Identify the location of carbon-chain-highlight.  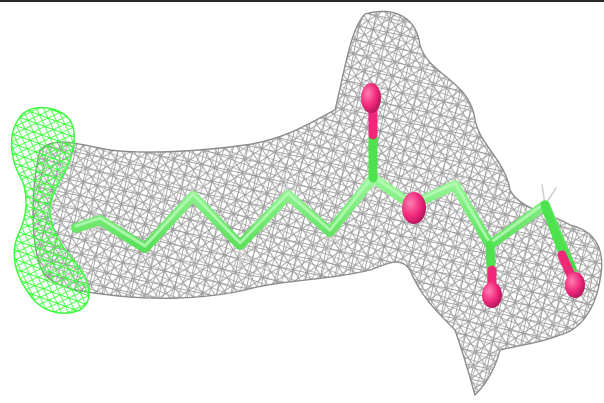
(310, 211).